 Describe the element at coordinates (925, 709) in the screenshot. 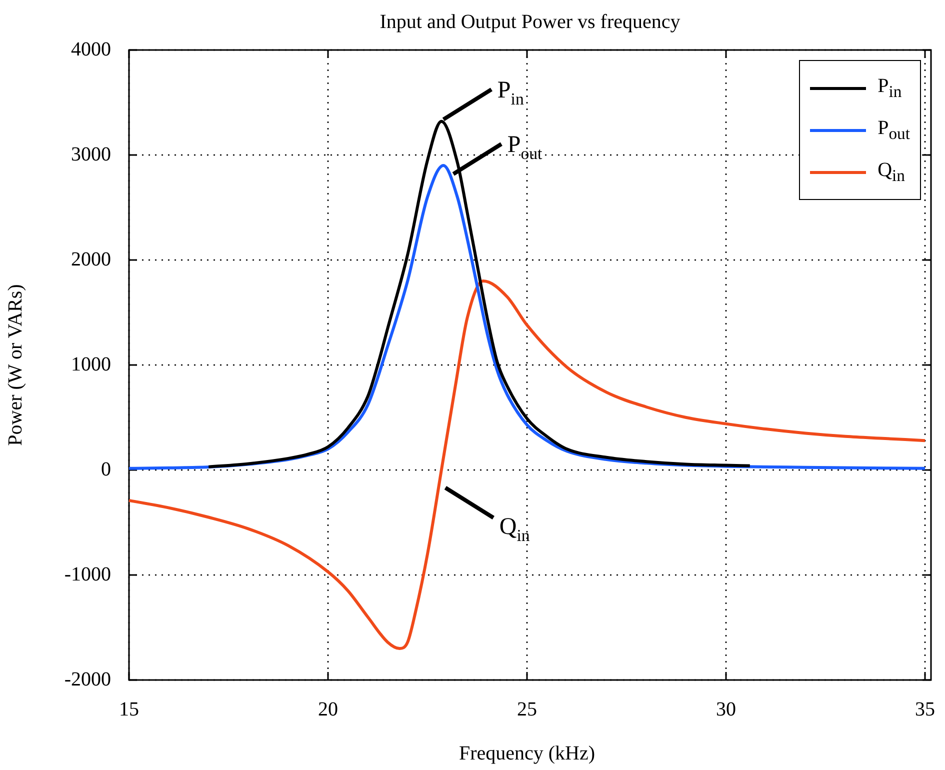

I see `x-tick-label: 35` at that location.